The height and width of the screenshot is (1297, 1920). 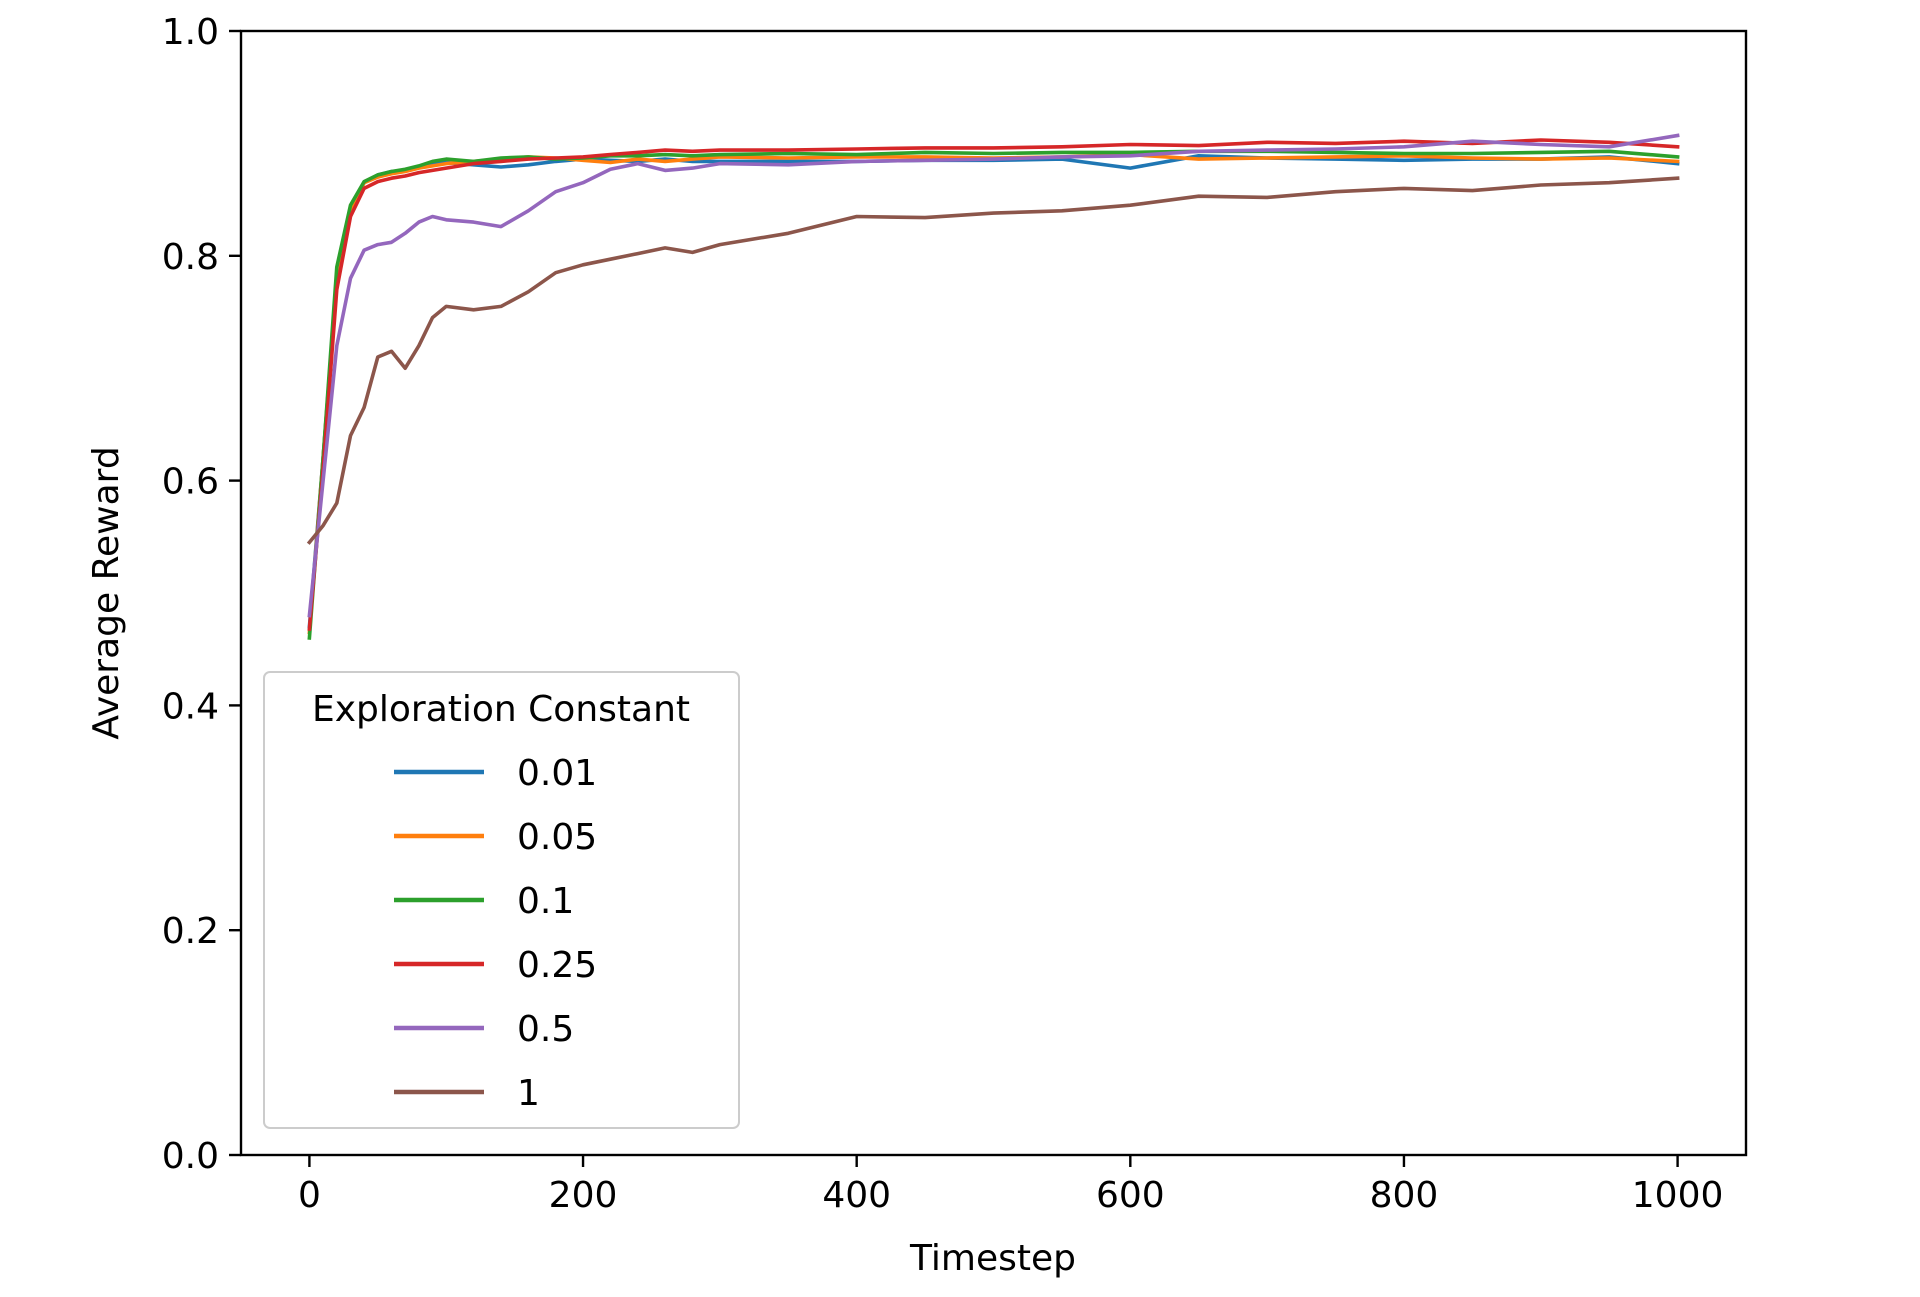 What do you see at coordinates (583, 1195) in the screenshot?
I see `x-tick-label: 200` at bounding box center [583, 1195].